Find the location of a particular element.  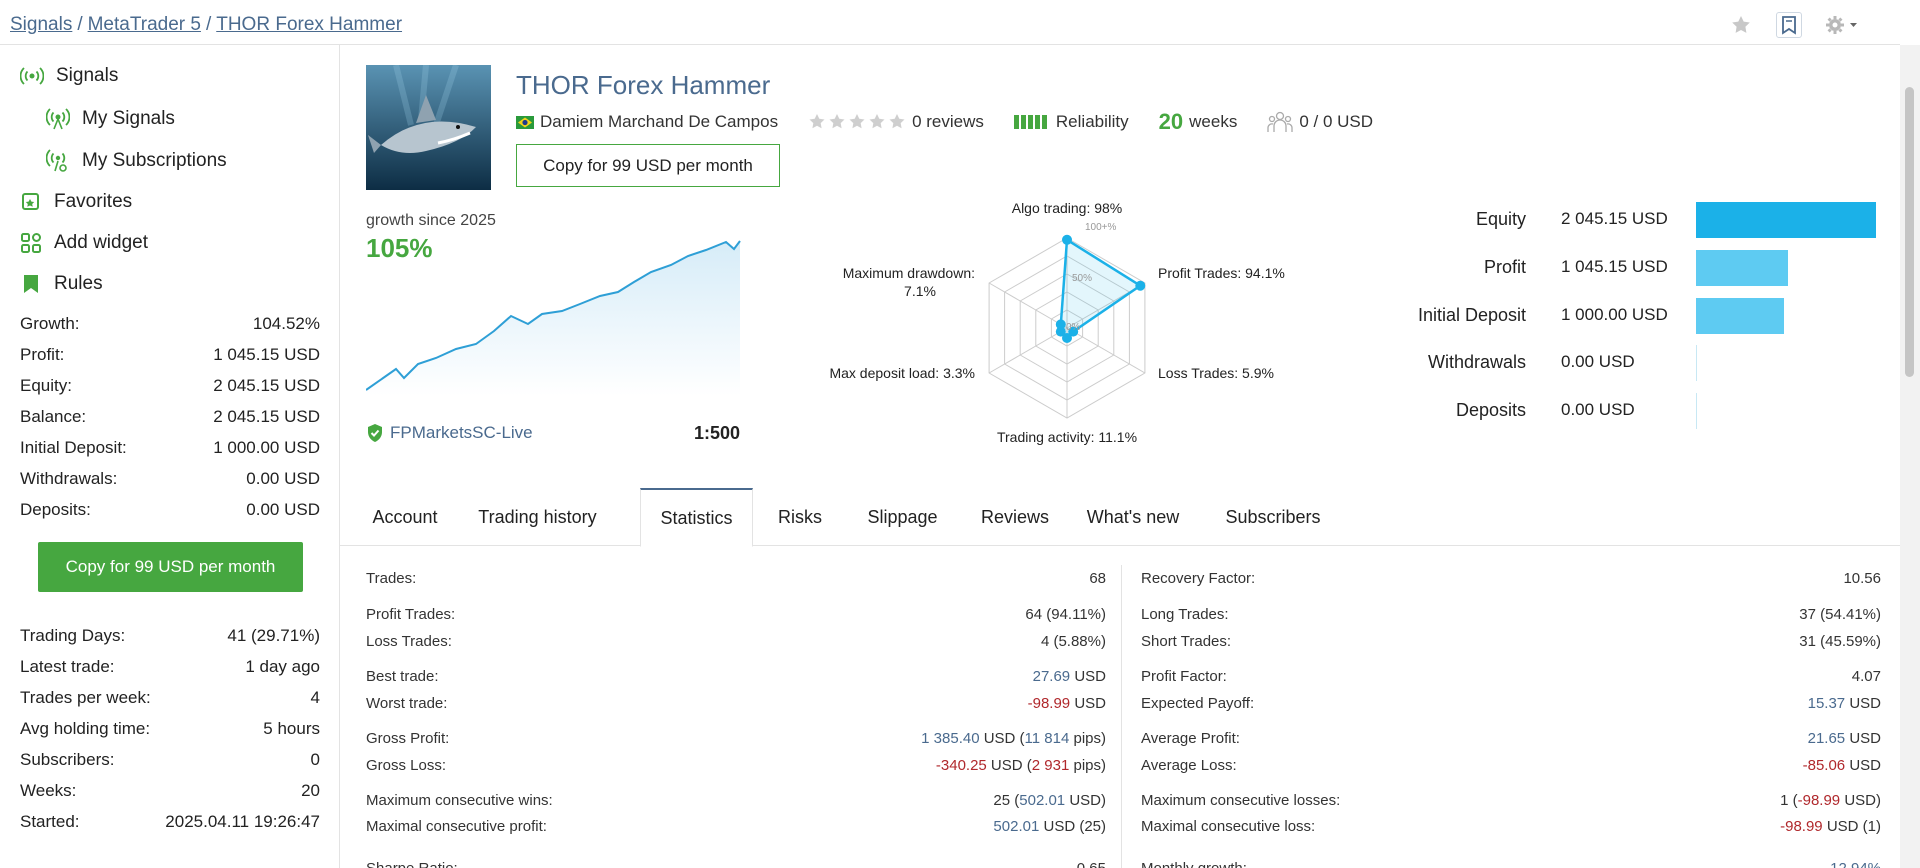

broker-name: FPMarketsSC-Live is located at coordinates (461, 432).